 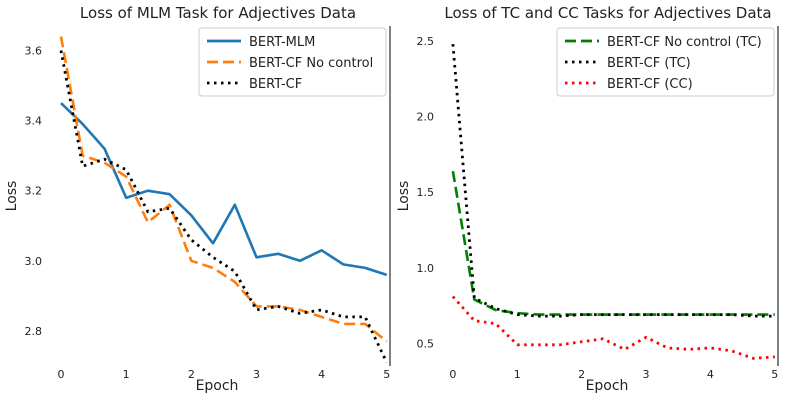 What do you see at coordinates (34, 261) in the screenshot?
I see `y-tick-label: 3.0` at bounding box center [34, 261].